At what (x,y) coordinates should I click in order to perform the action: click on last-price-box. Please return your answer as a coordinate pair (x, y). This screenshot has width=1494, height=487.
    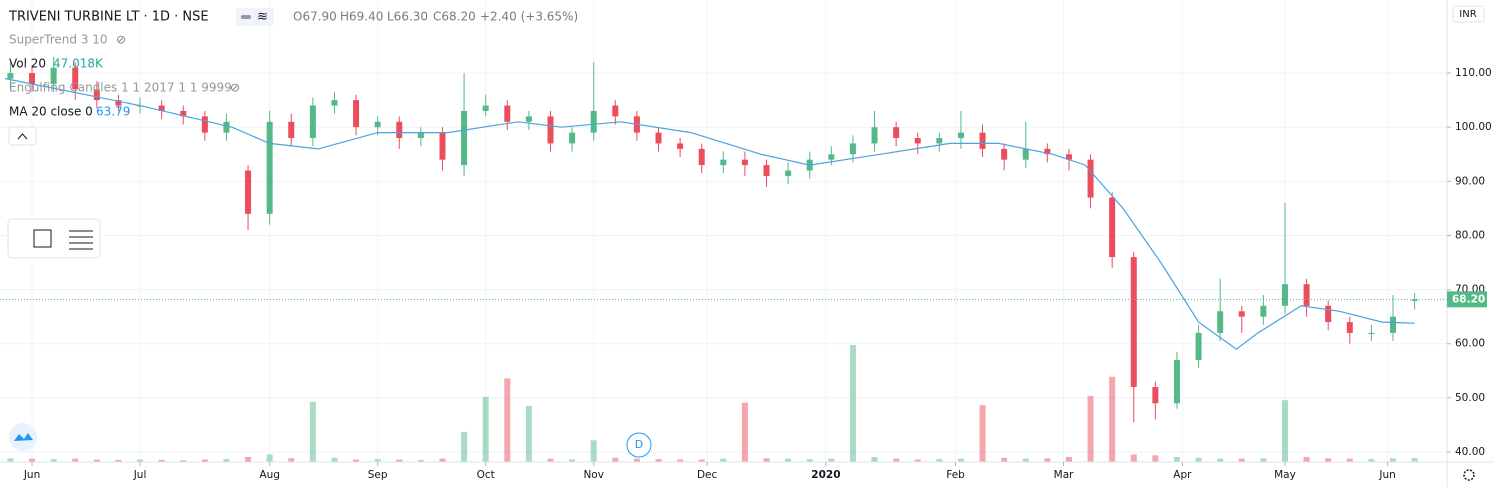
    Looking at the image, I should click on (1467, 299).